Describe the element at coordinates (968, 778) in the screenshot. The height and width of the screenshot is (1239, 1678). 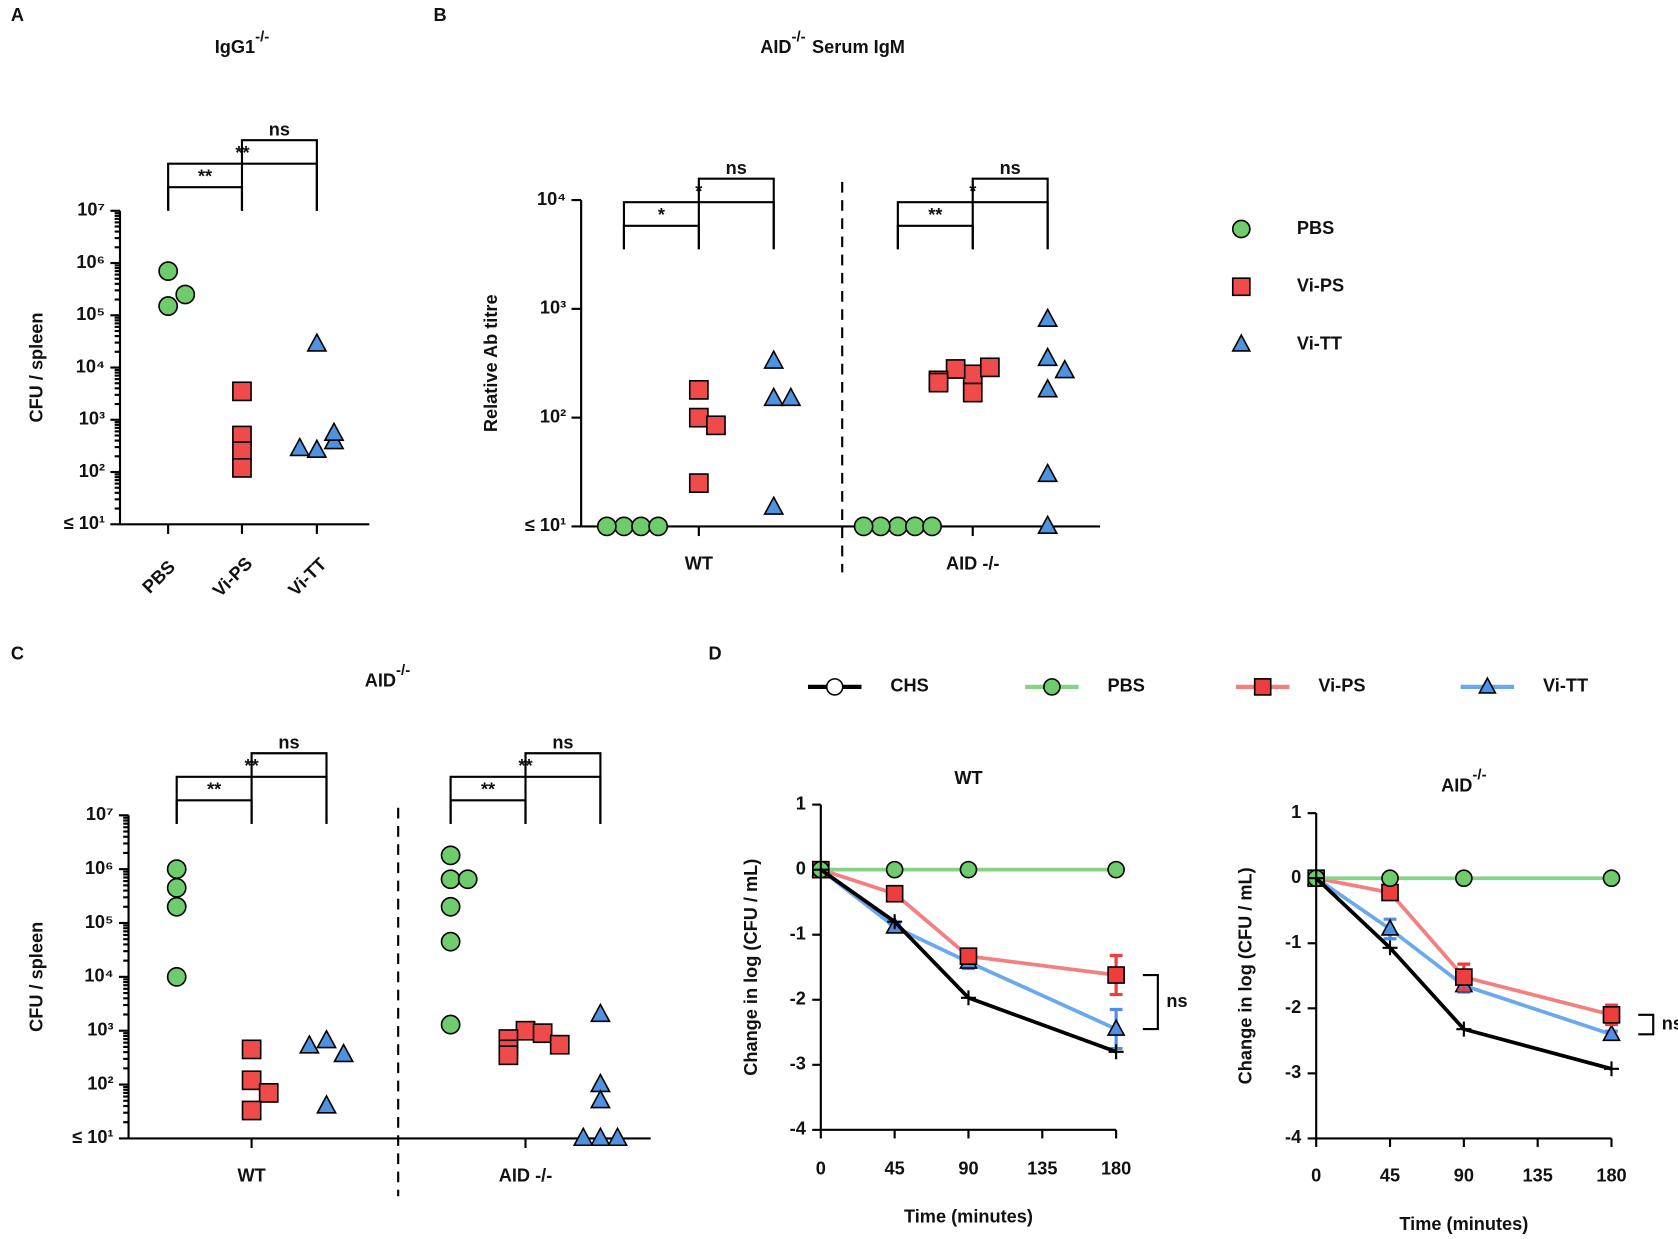
I see `title-main: WT` at that location.